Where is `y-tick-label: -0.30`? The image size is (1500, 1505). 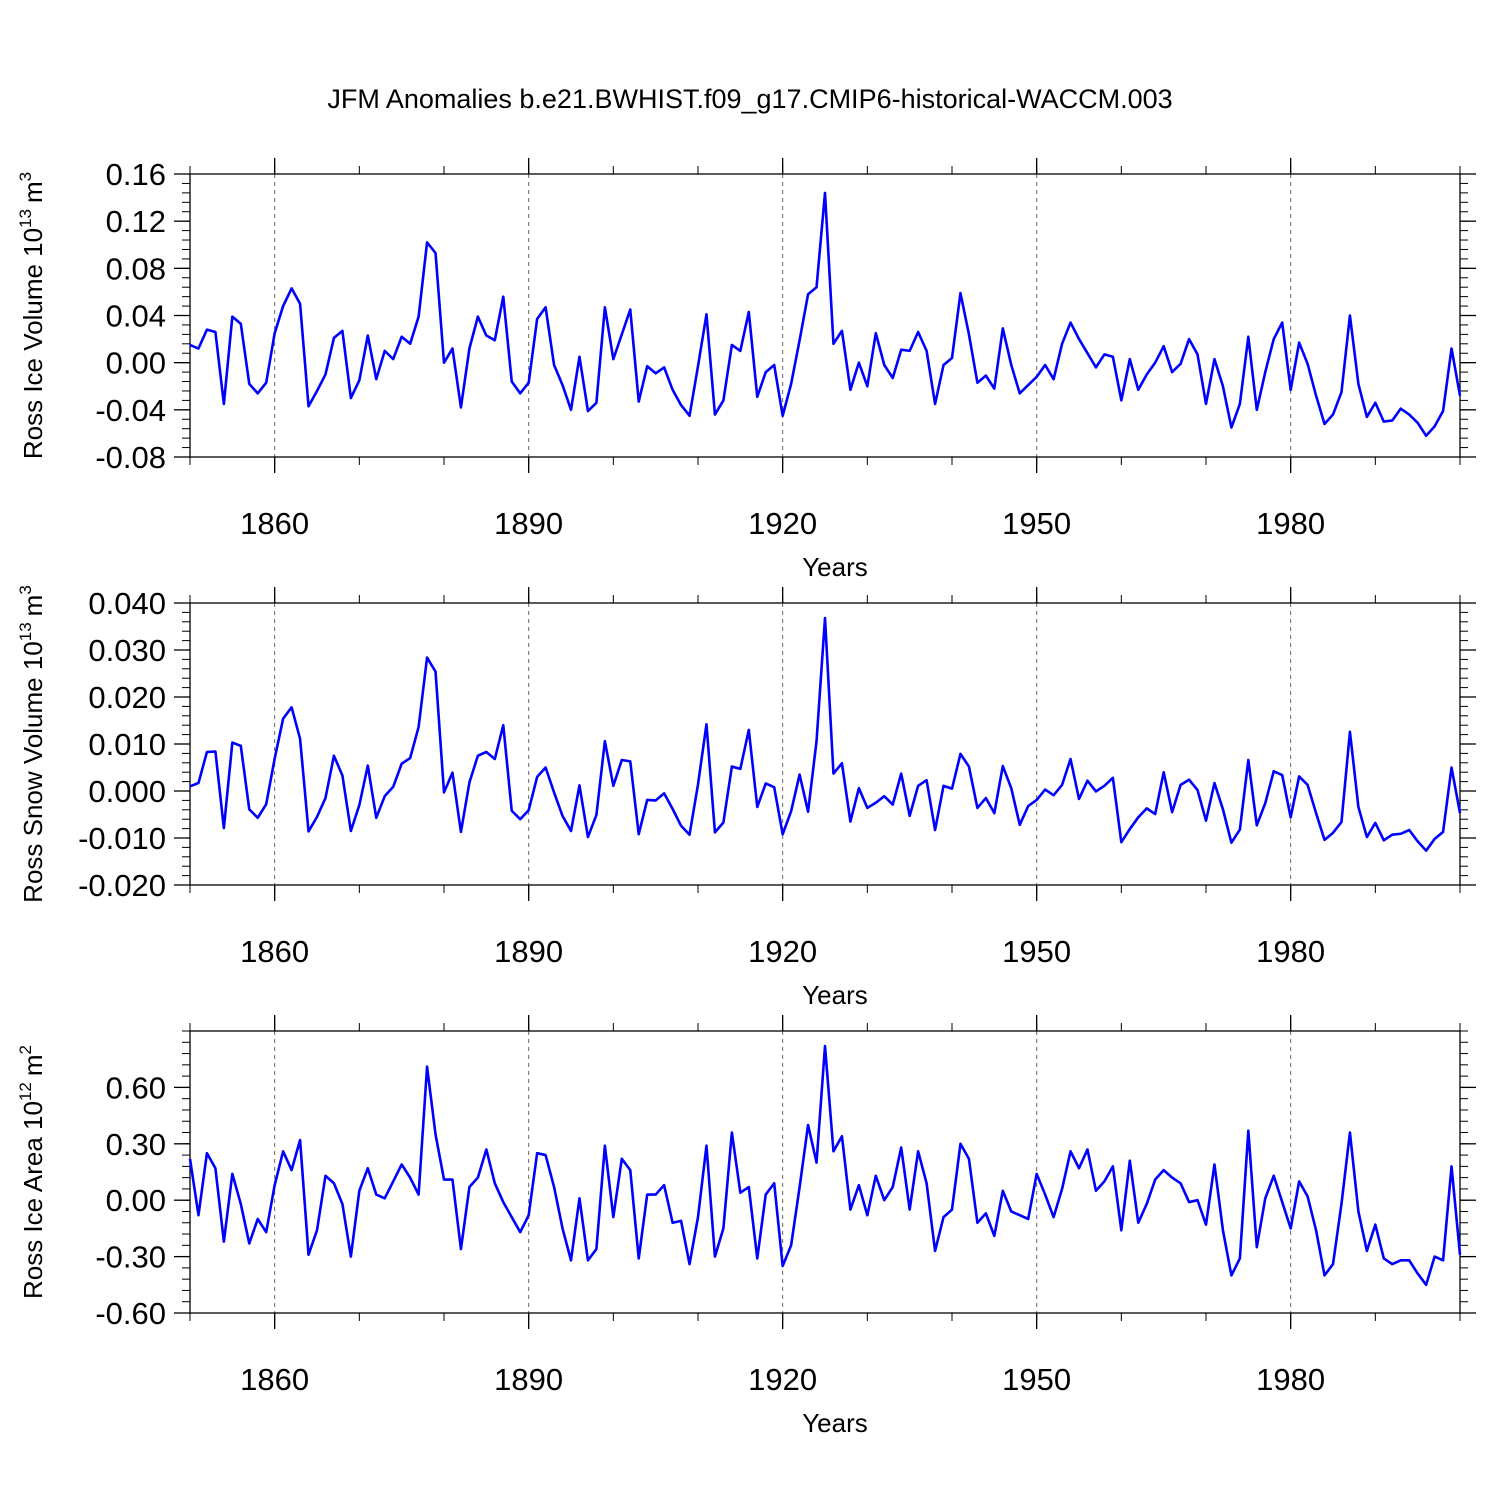
y-tick-label: -0.30 is located at coordinates (130, 1257).